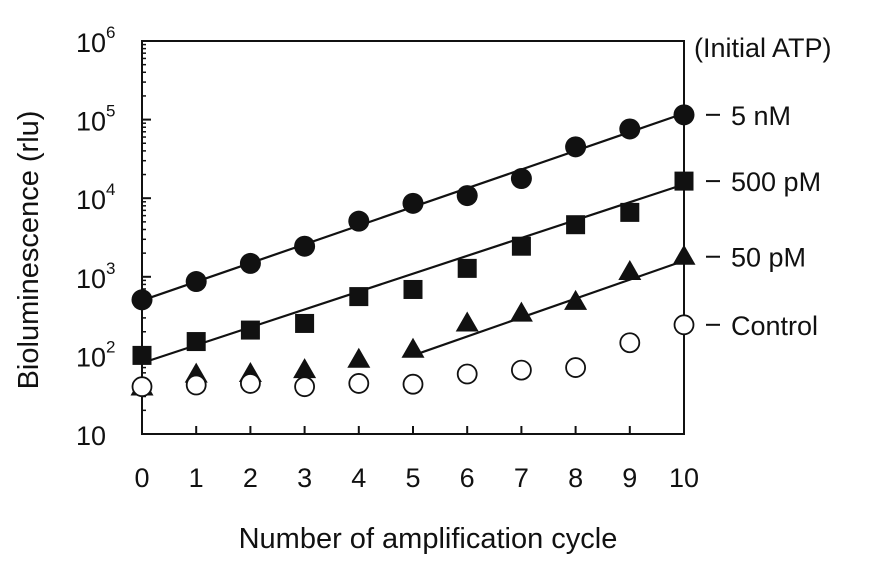 The image size is (874, 562). Describe the element at coordinates (761, 116) in the screenshot. I see `series-label: 5 nM` at that location.